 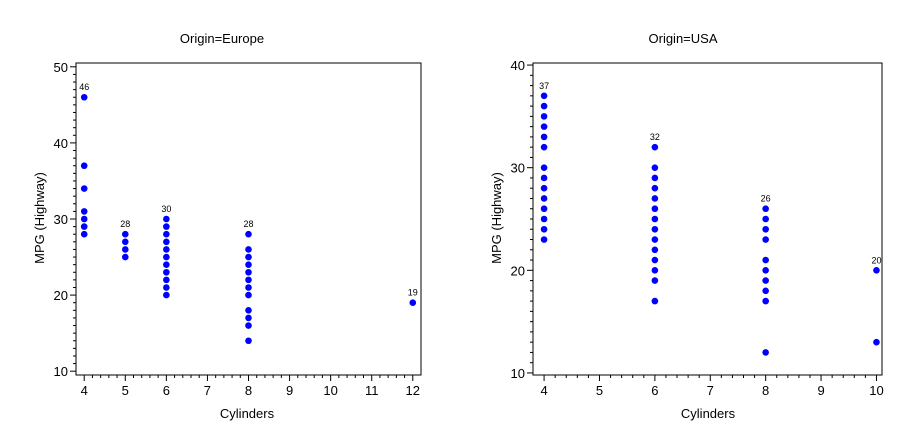 I want to click on y-tick-label: 50, so click(x=61, y=67).